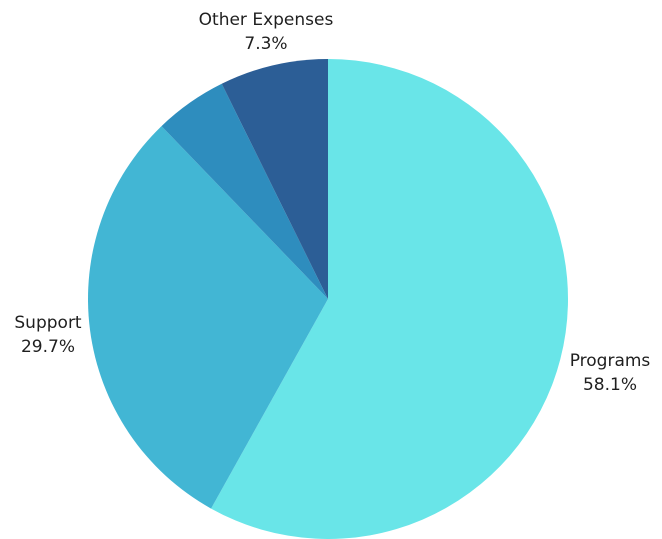 This screenshot has height=539, width=662. Describe the element at coordinates (266, 20) in the screenshot. I see `slice-label-name: Other Expenses` at that location.